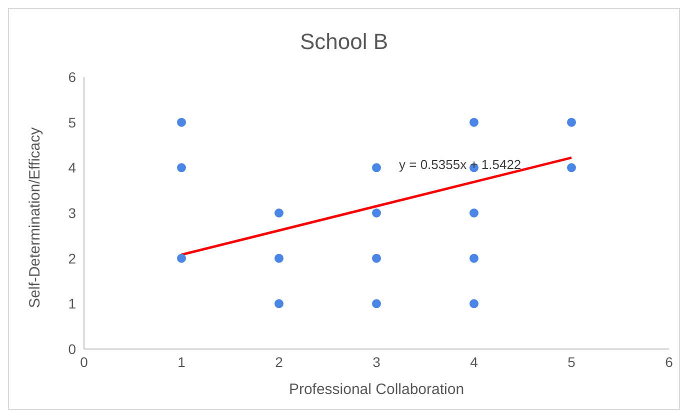 The width and height of the screenshot is (687, 416). Describe the element at coordinates (72, 348) in the screenshot. I see `y-tick-label: 0` at that location.